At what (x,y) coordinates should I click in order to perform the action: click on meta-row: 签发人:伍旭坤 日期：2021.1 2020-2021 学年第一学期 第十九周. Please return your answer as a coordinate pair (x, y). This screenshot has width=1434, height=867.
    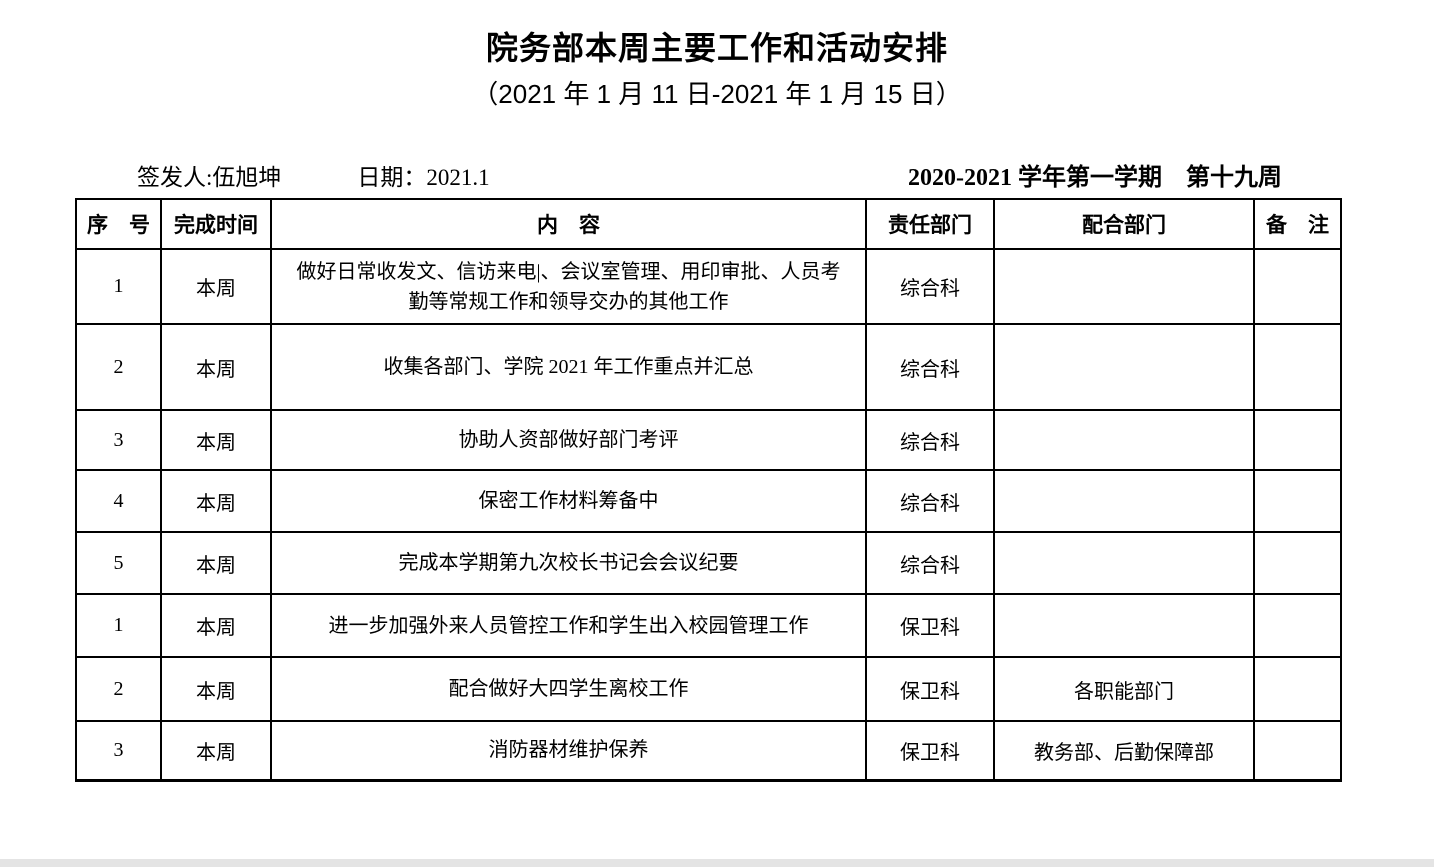
    Looking at the image, I should click on (707, 178).